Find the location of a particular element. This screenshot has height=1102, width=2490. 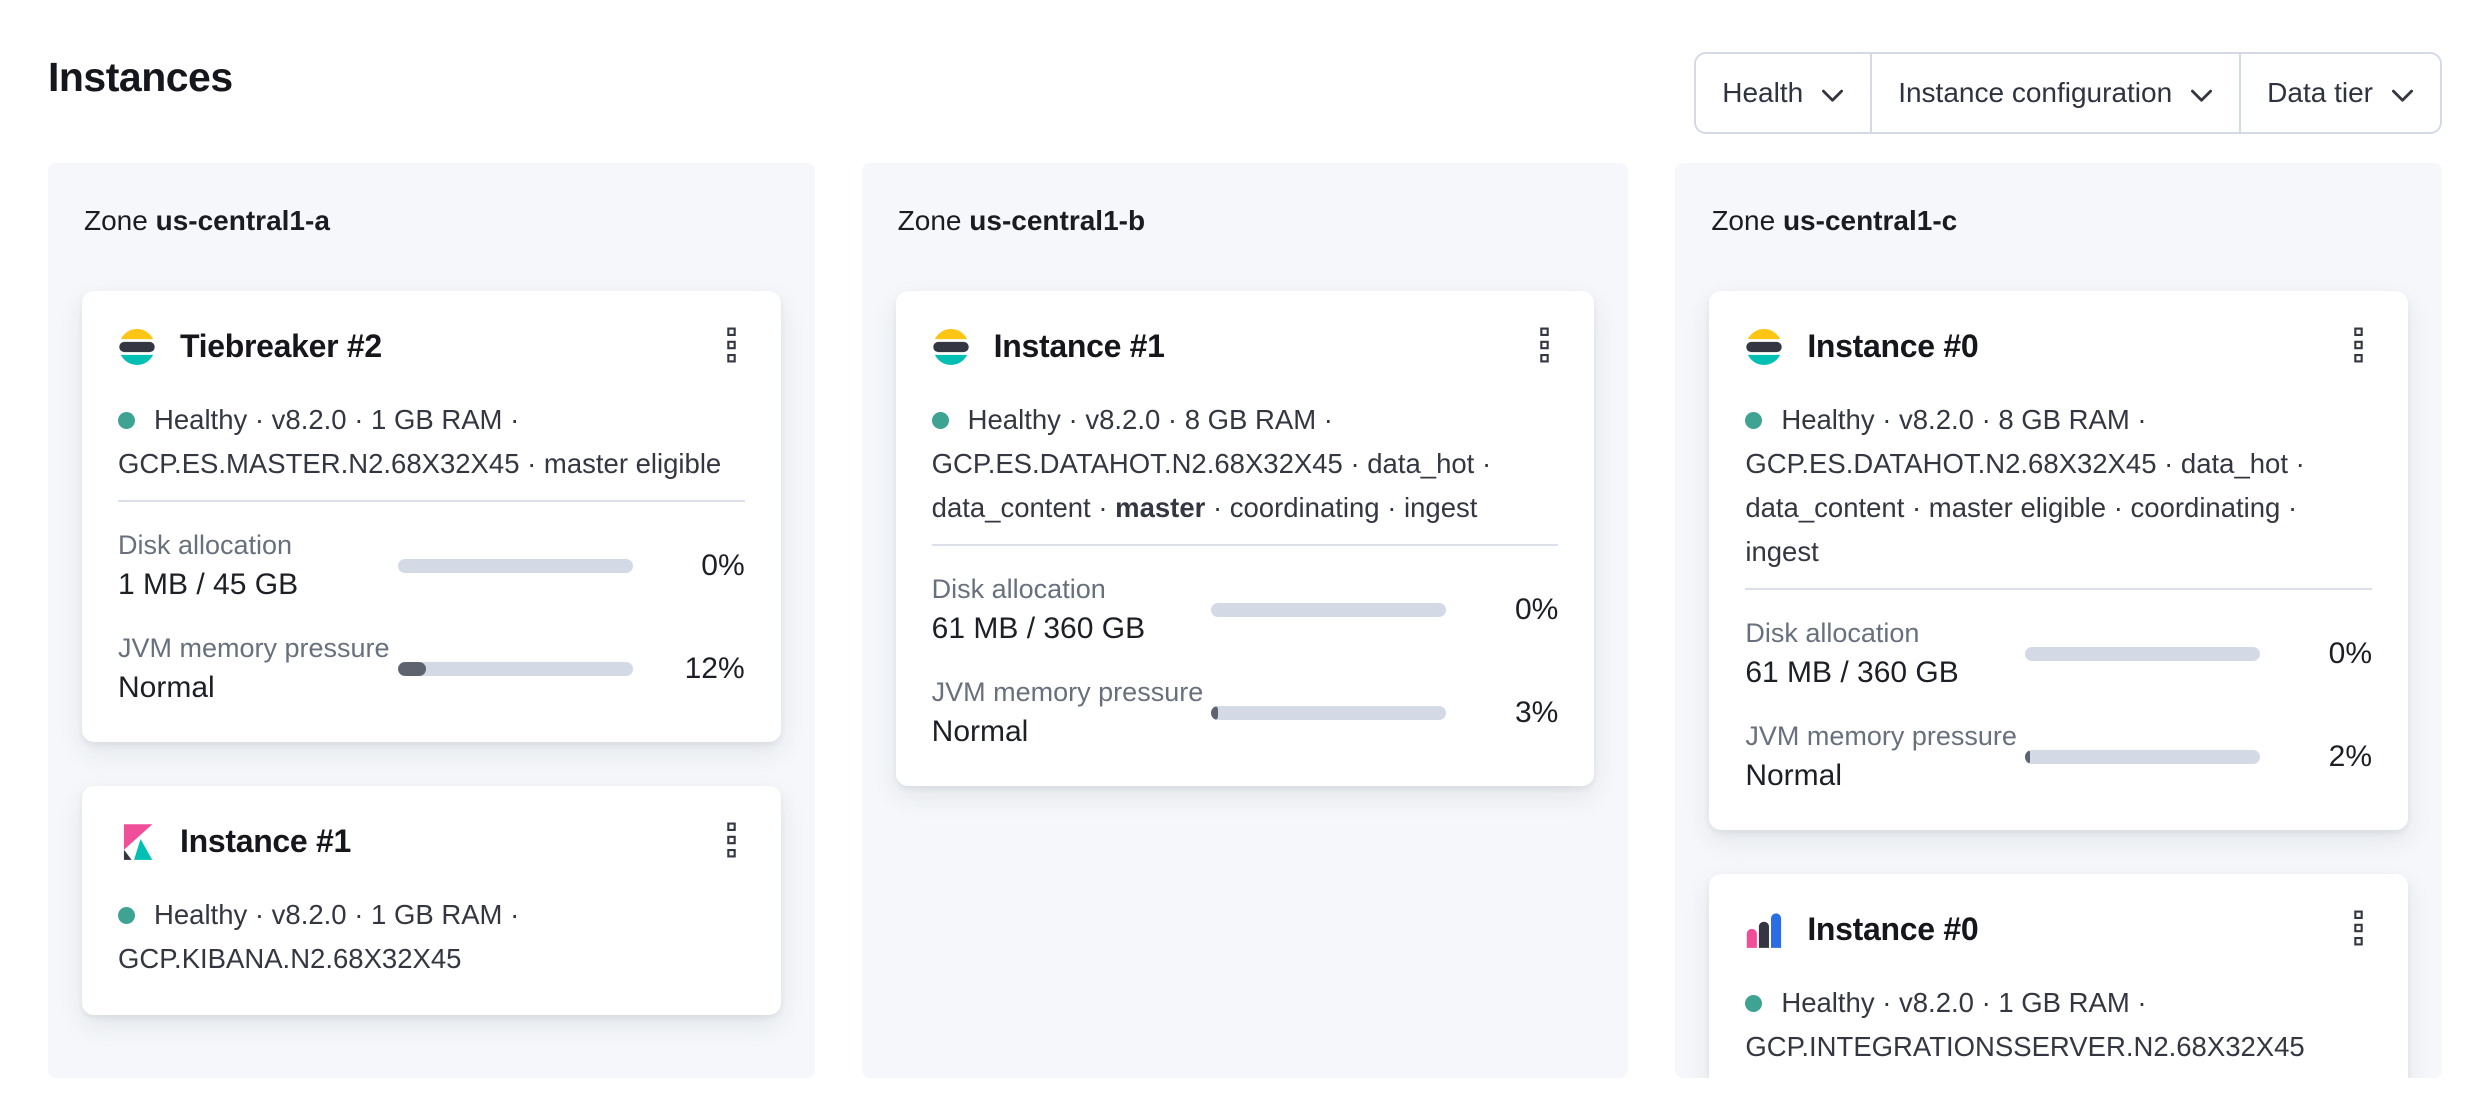

status-text: · coordinating · ingest is located at coordinates (1341, 507).